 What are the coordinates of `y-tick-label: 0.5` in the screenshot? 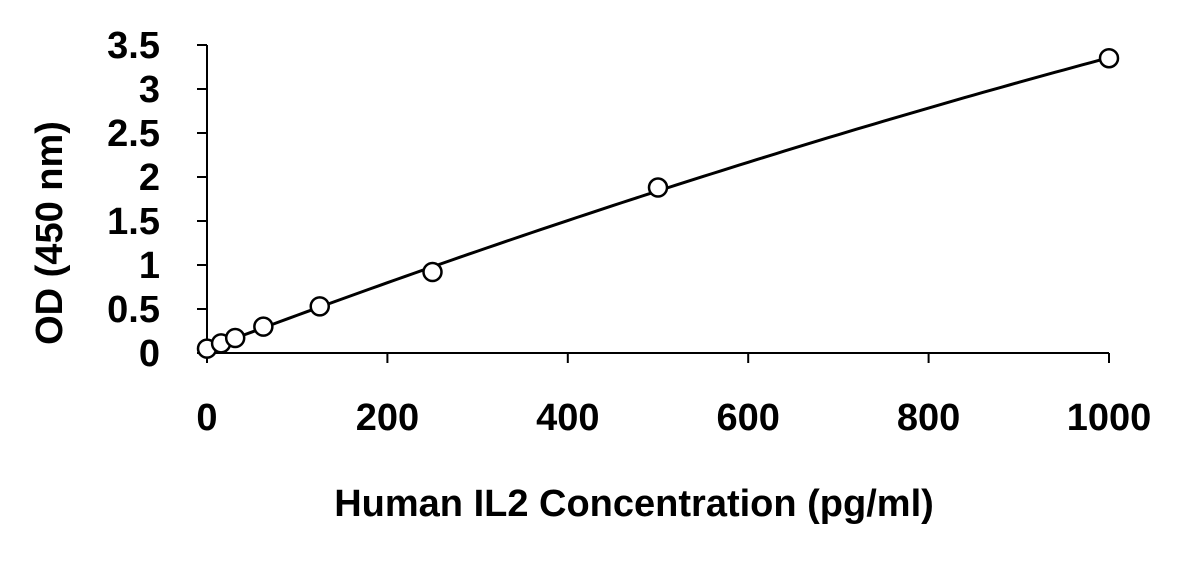 It's located at (133, 310).